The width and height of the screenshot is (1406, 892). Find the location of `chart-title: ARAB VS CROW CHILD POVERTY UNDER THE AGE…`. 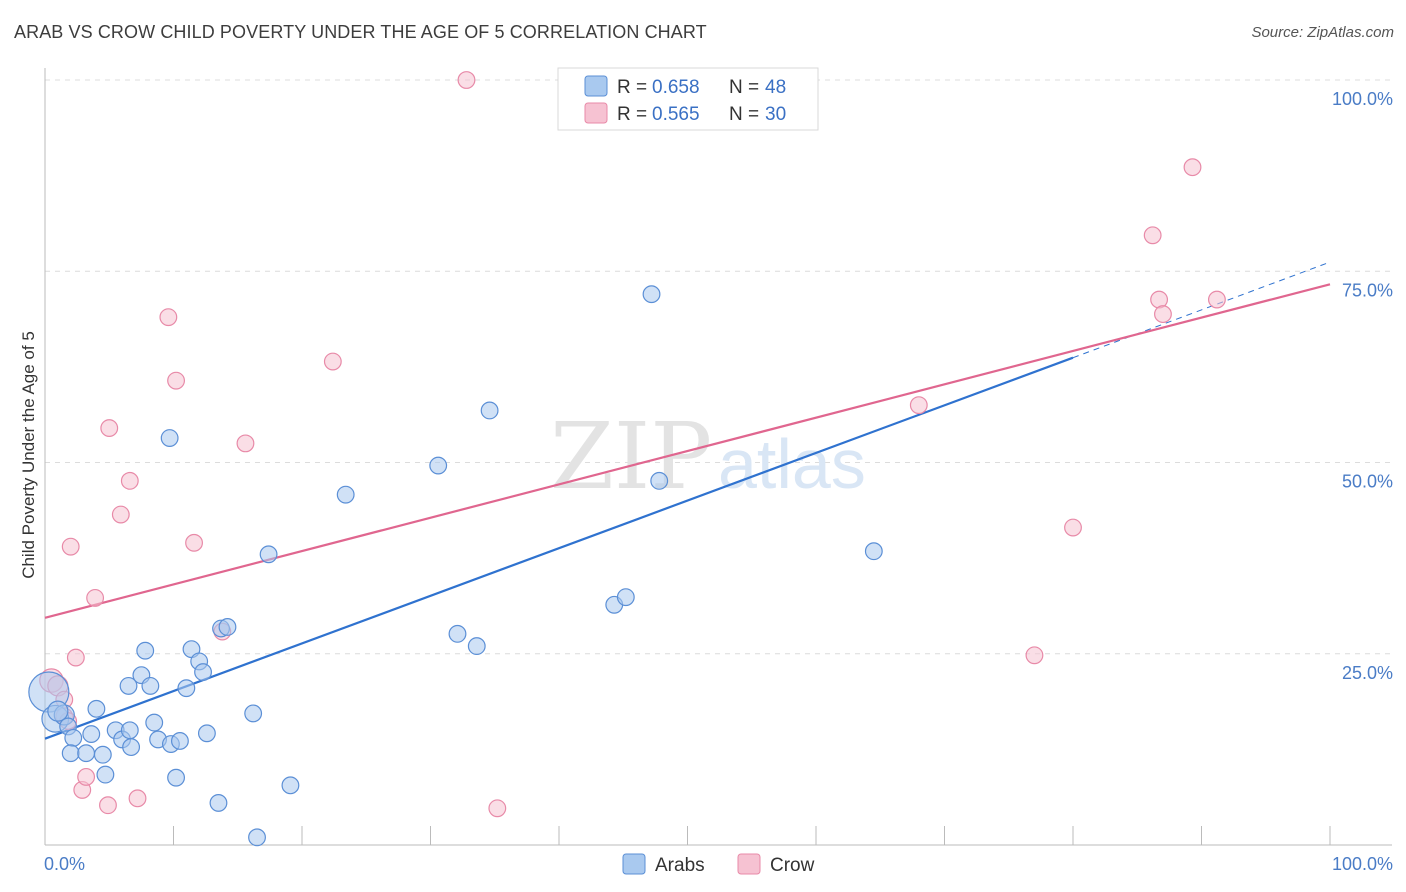

chart-title: ARAB VS CROW CHILD POVERTY UNDER THE AGE… is located at coordinates (360, 32).